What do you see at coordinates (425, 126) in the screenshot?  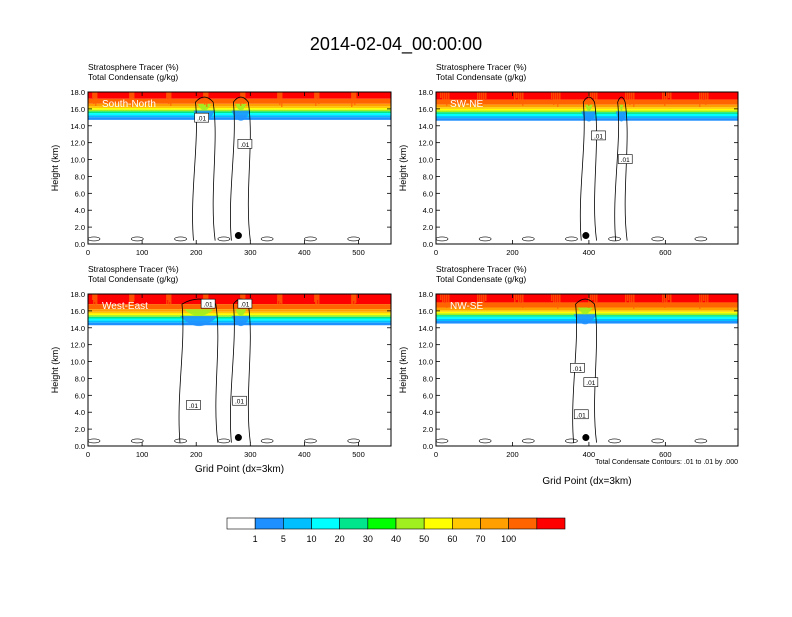 I see `y-tick-label: 14.0` at bounding box center [425, 126].